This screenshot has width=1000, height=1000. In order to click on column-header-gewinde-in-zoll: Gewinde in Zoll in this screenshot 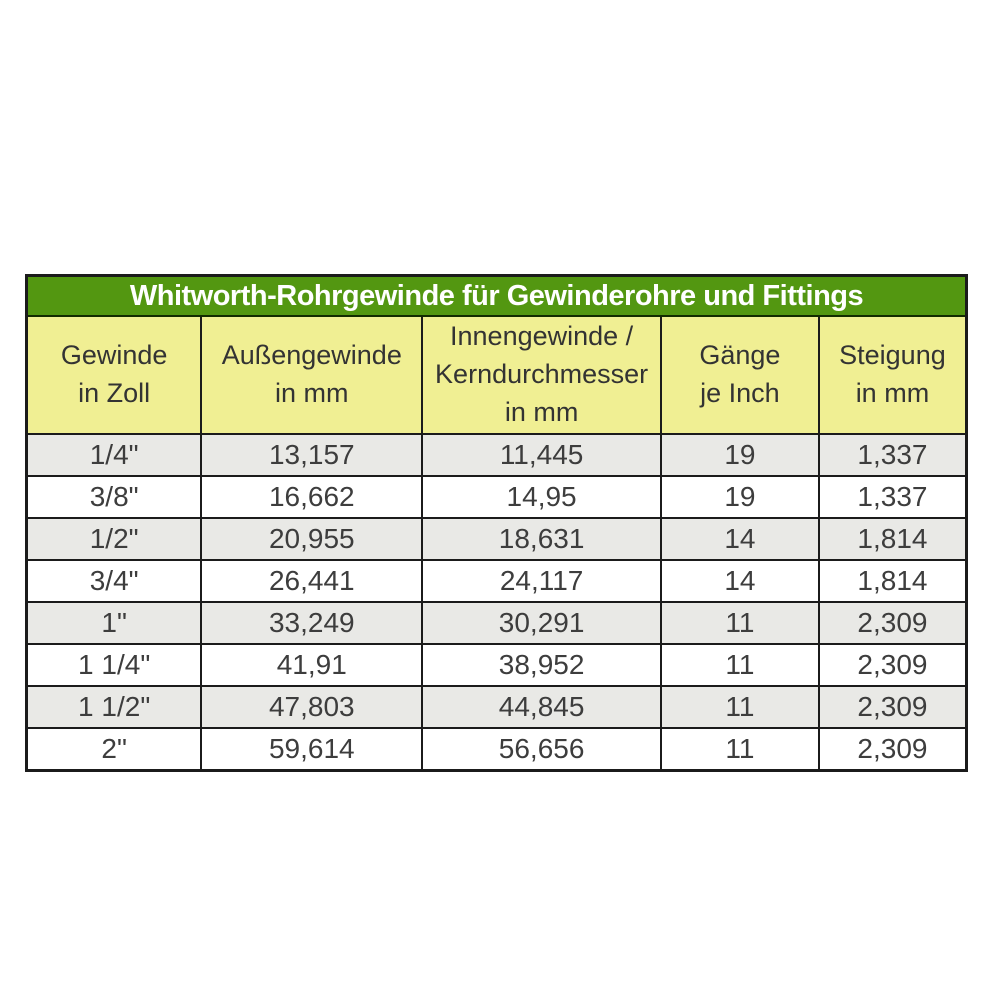, I will do `click(114, 375)`.